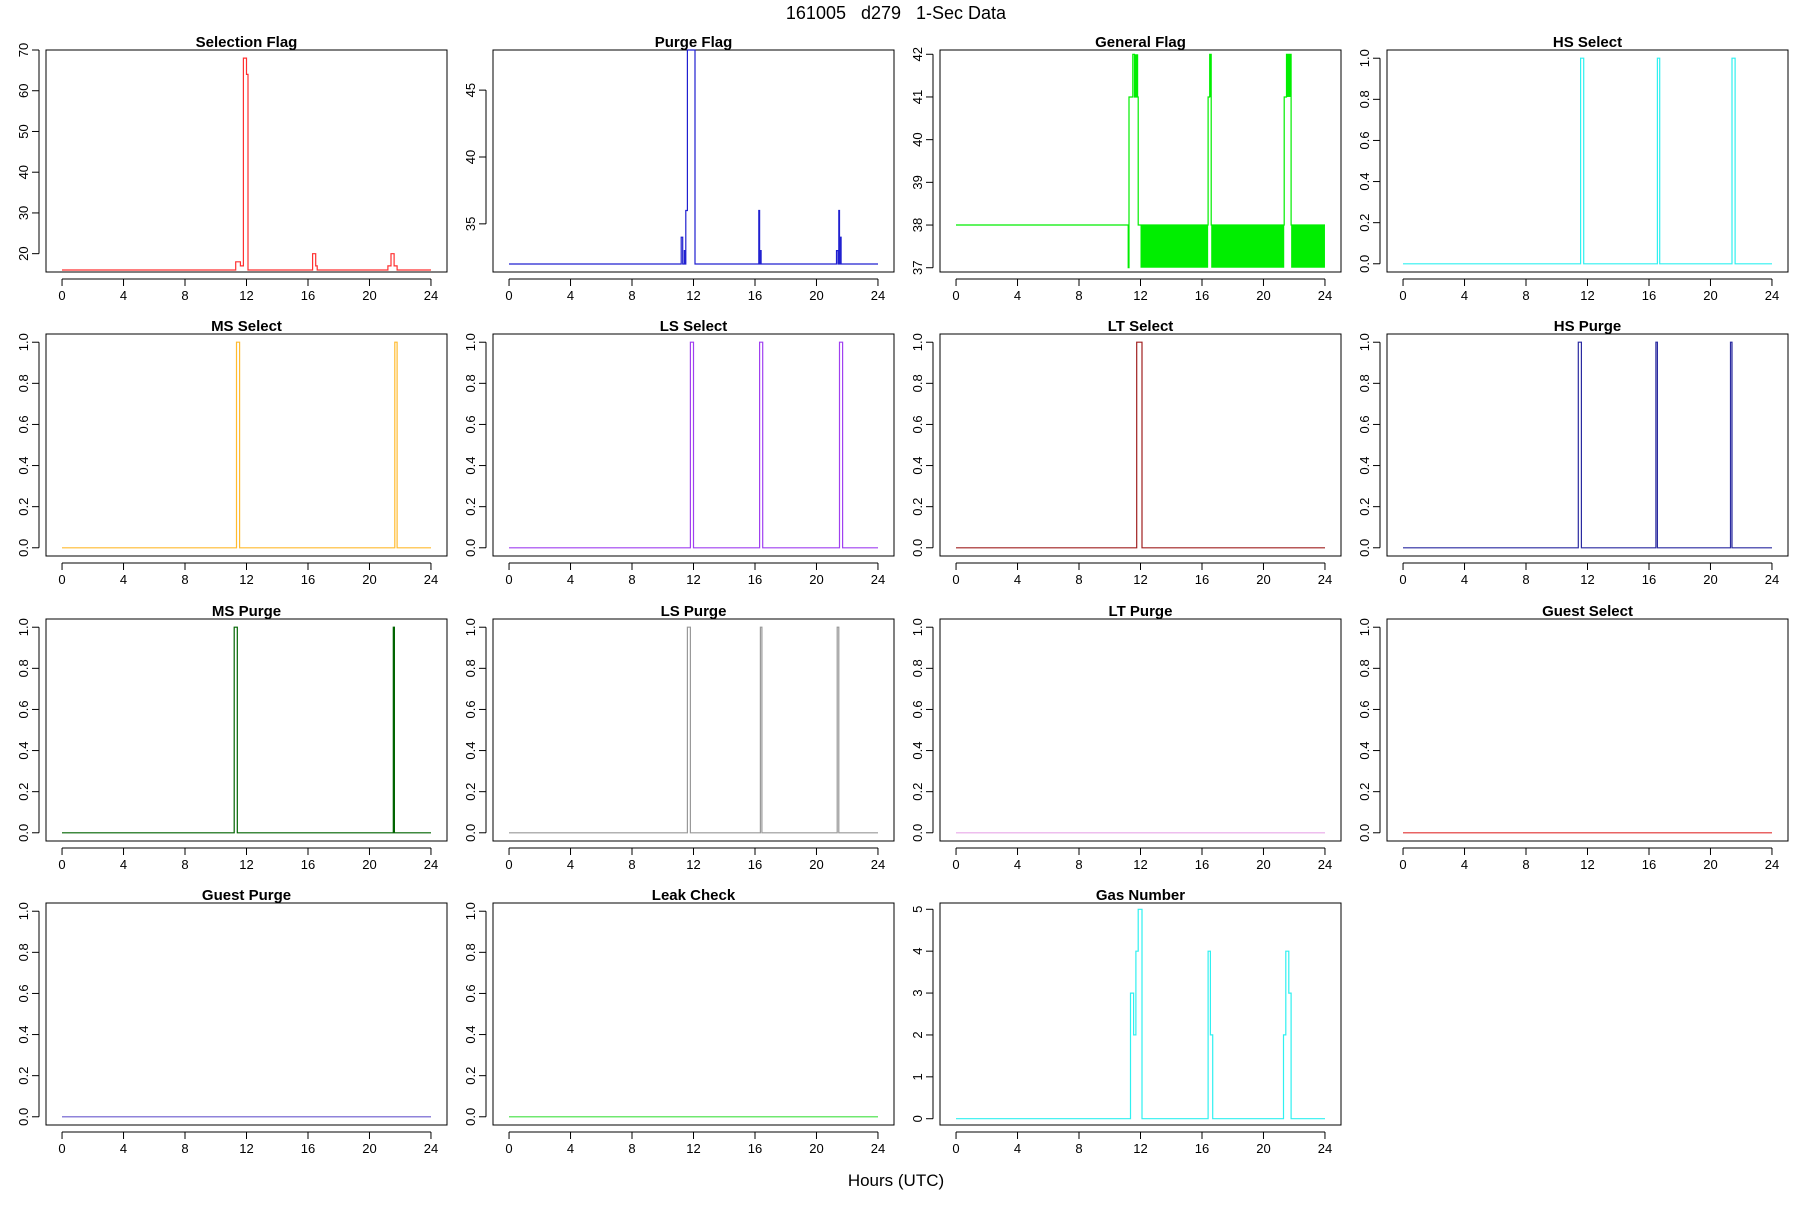  What do you see at coordinates (917, 182) in the screenshot?
I see `y-tick-label: 39` at bounding box center [917, 182].